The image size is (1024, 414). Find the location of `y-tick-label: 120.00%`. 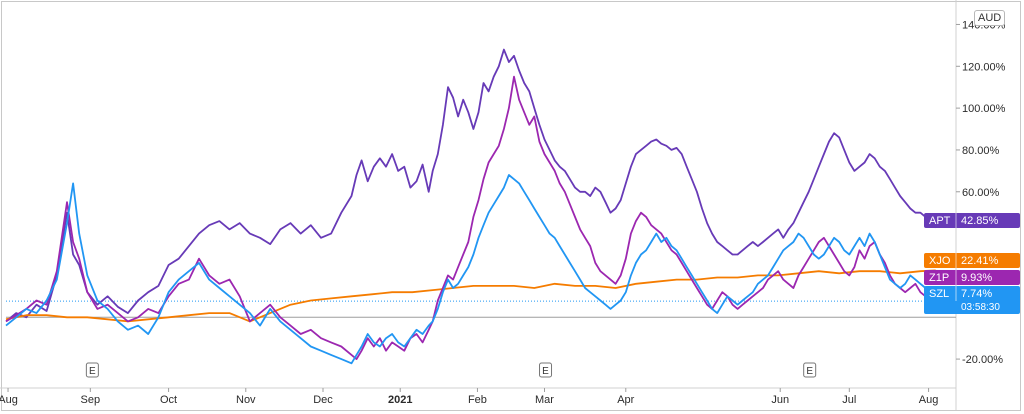

y-tick-label: 120.00% is located at coordinates (984, 67).